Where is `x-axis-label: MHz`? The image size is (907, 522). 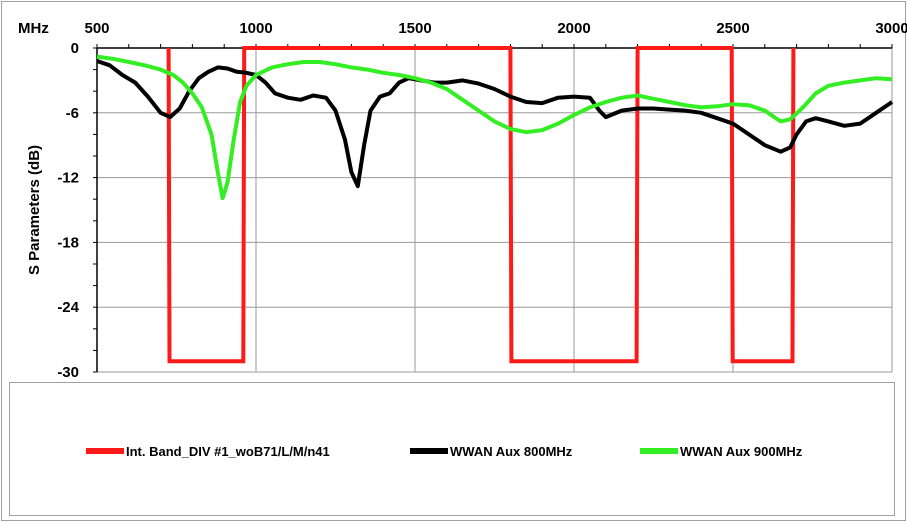
x-axis-label: MHz is located at coordinates (33, 28).